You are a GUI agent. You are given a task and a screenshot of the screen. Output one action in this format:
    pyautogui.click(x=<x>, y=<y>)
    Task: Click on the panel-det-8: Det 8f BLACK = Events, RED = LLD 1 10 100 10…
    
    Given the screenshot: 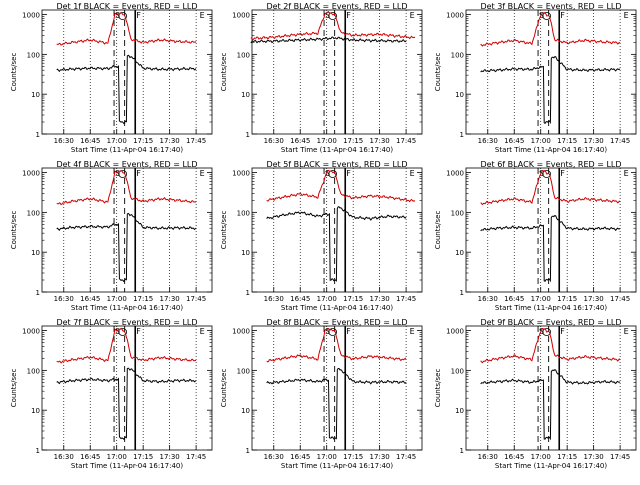 What is the action you would take?
    pyautogui.click(x=321, y=394)
    